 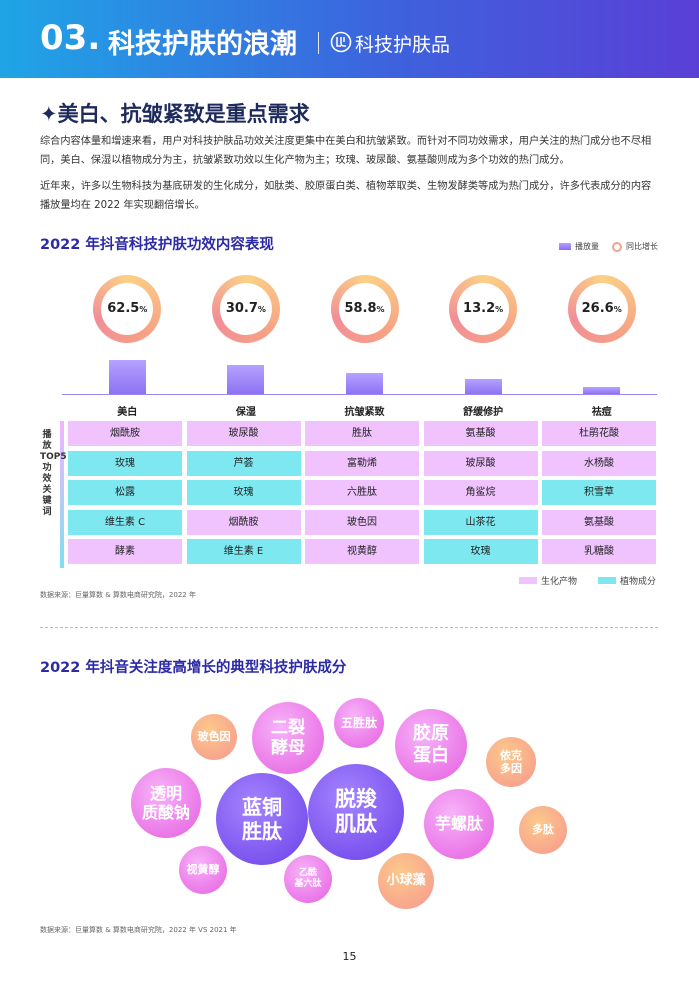 What do you see at coordinates (125, 492) in the screenshot?
I see `keyword-cell: 松露` at bounding box center [125, 492].